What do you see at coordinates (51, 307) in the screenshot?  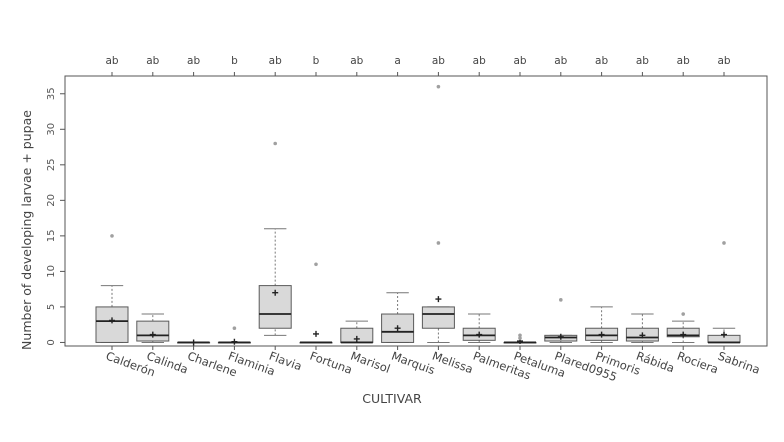 I see `y-tick-label: 5` at bounding box center [51, 307].